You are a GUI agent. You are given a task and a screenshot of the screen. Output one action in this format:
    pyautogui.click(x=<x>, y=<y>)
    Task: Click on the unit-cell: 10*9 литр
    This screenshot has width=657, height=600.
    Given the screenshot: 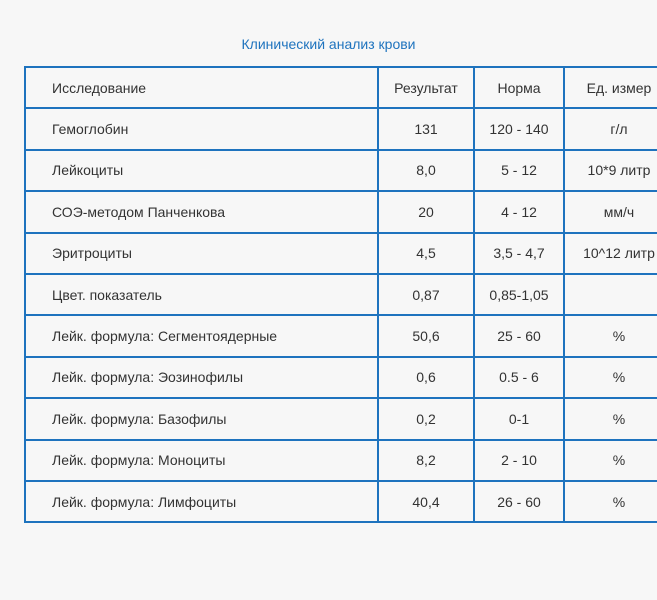 What is the action you would take?
    pyautogui.click(x=610, y=170)
    